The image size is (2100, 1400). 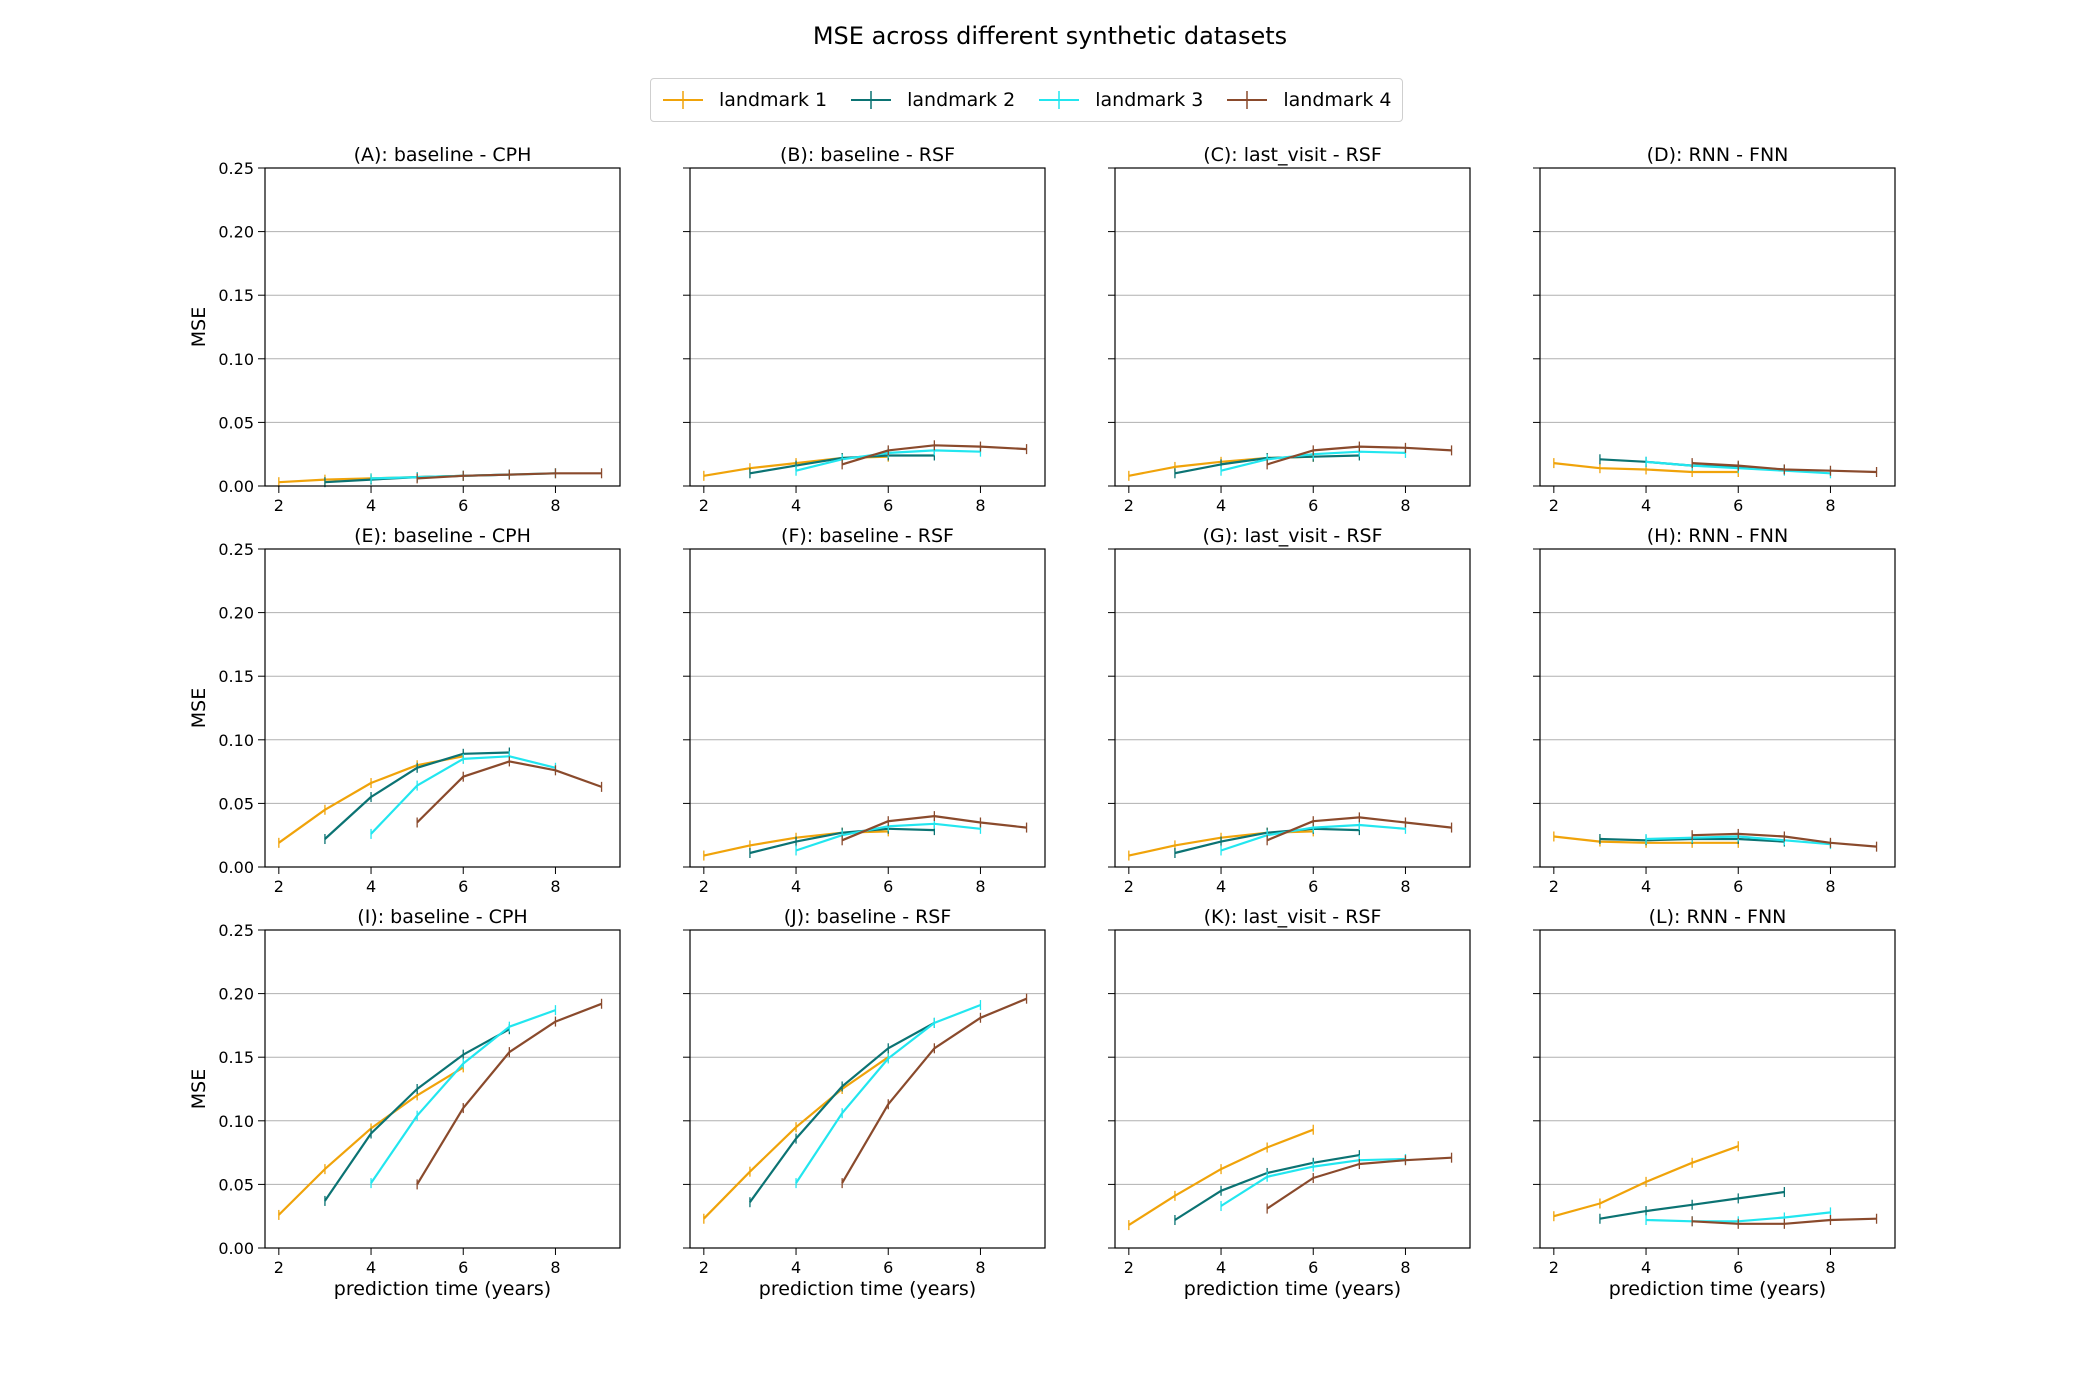 What do you see at coordinates (442, 536) in the screenshot?
I see `subplot-title: (E): baseline - CPH` at bounding box center [442, 536].